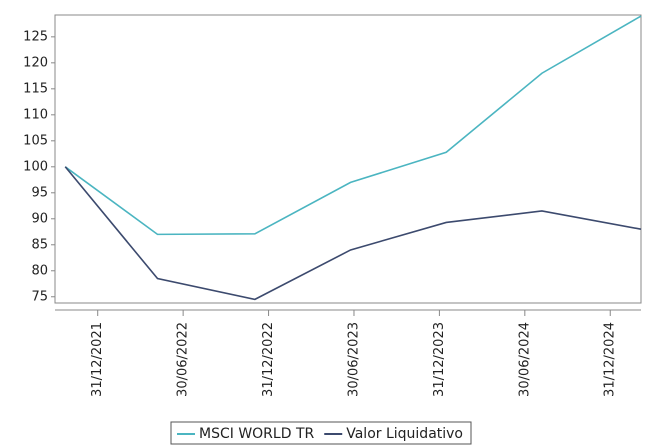  What do you see at coordinates (39, 296) in the screenshot?
I see `y-tick-label: 75` at bounding box center [39, 296].